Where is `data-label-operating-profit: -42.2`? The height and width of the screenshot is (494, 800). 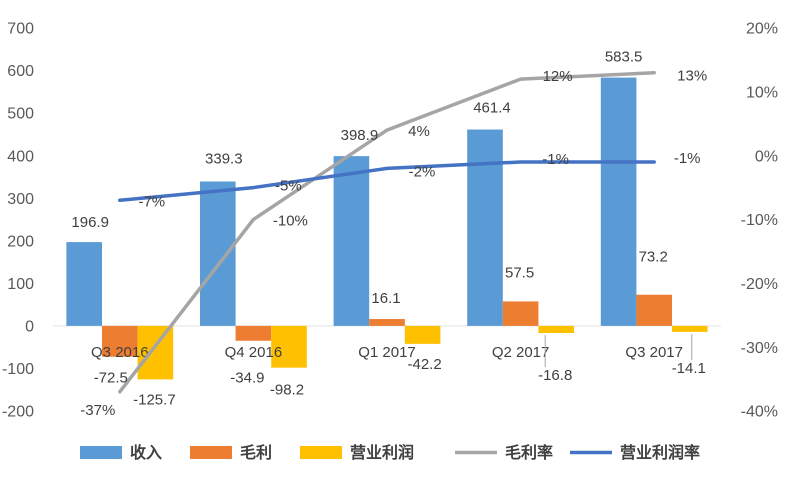 data-label-operating-profit: -42.2 is located at coordinates (424, 364).